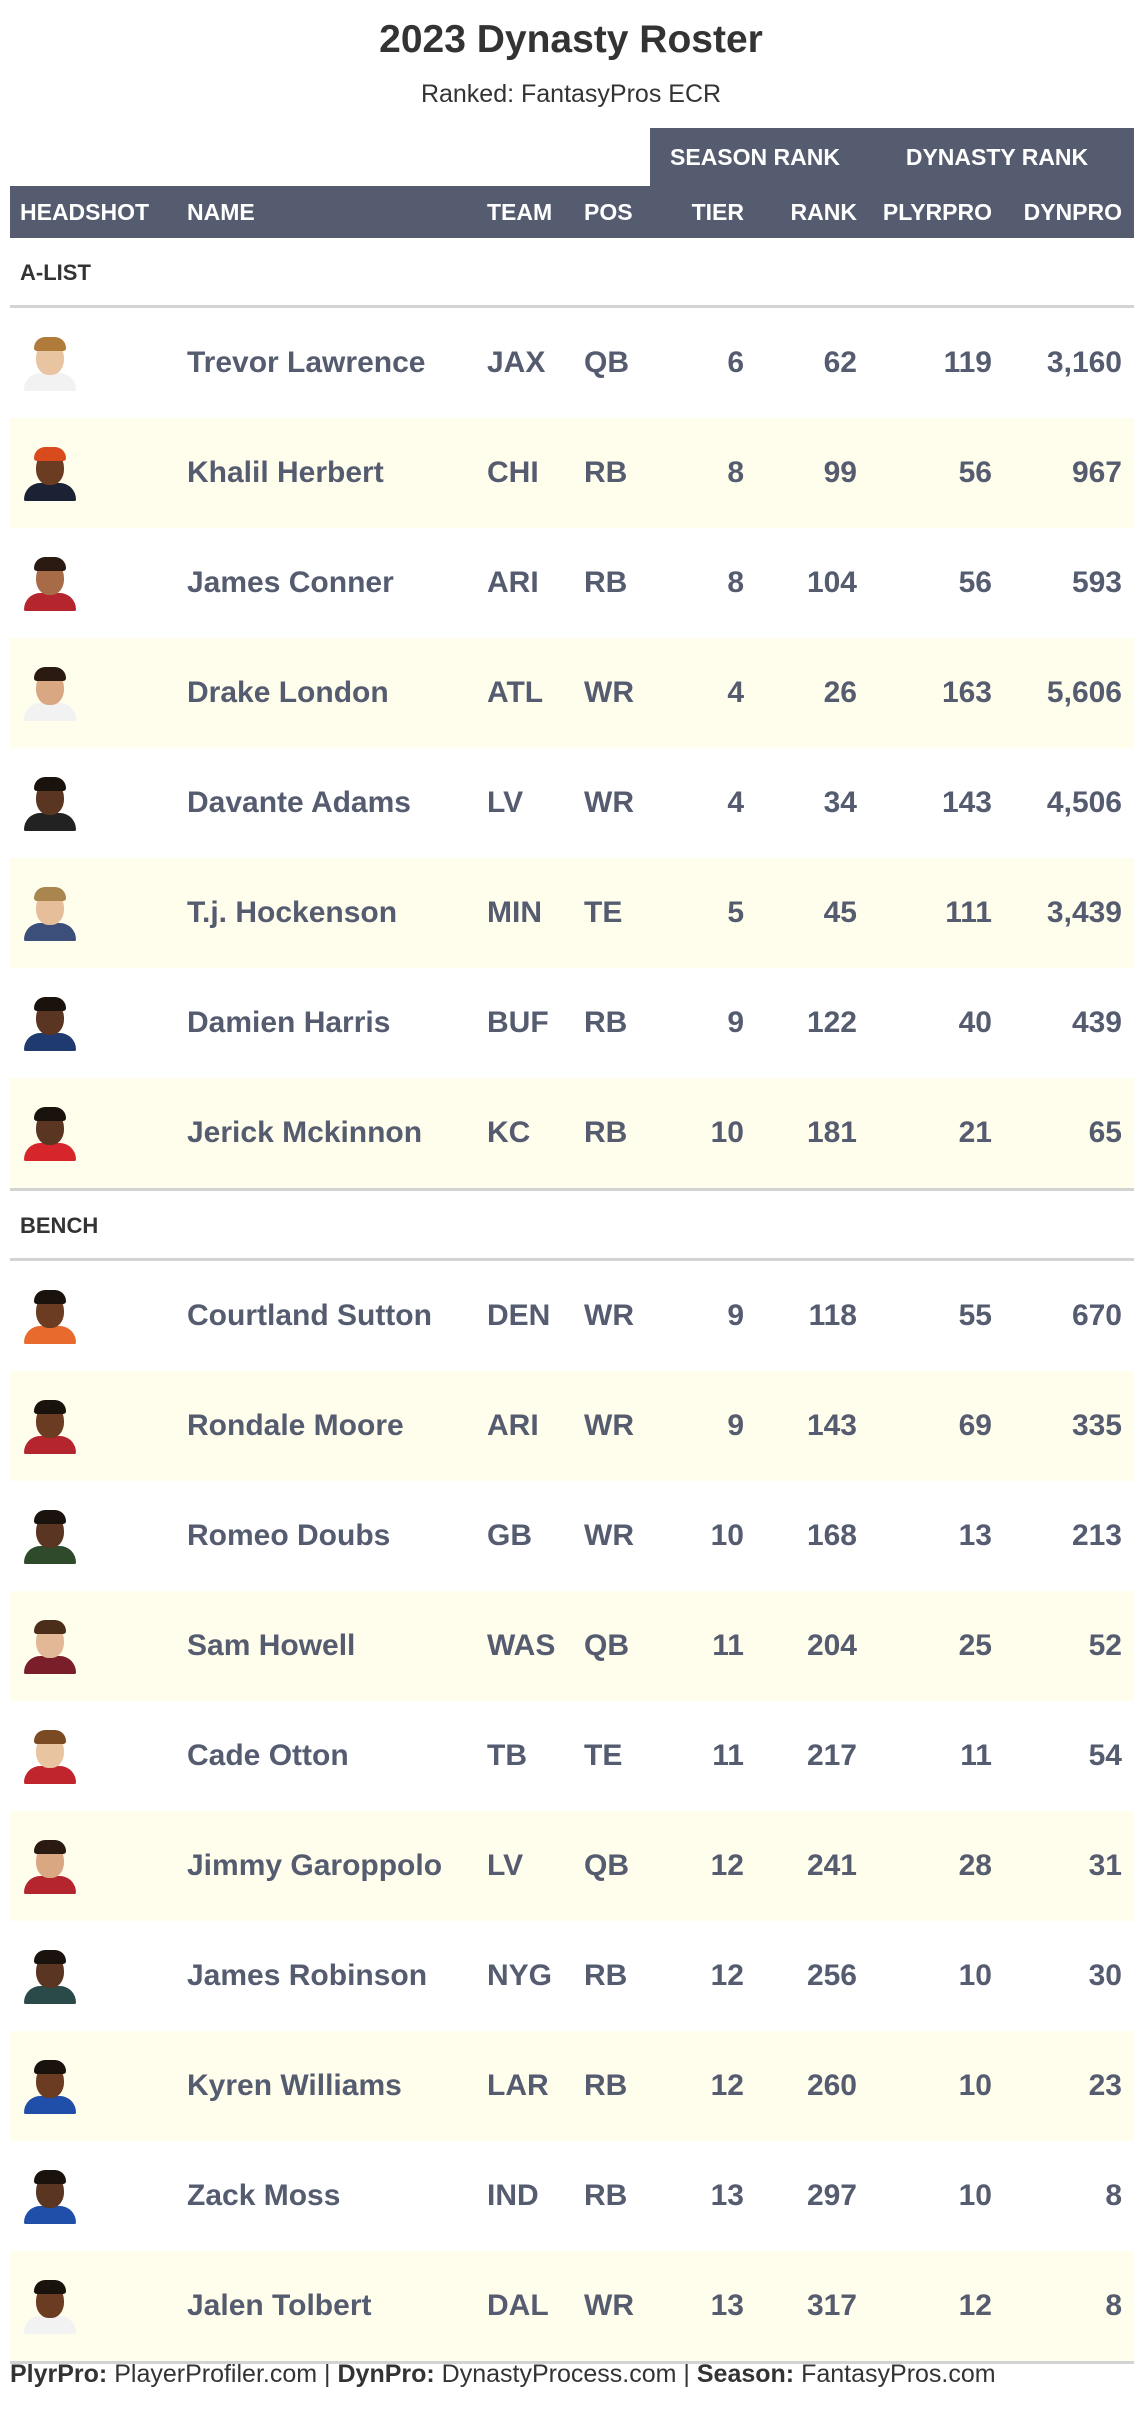 The height and width of the screenshot is (2422, 1142). I want to click on plyrpro-rank: 143, so click(966, 802).